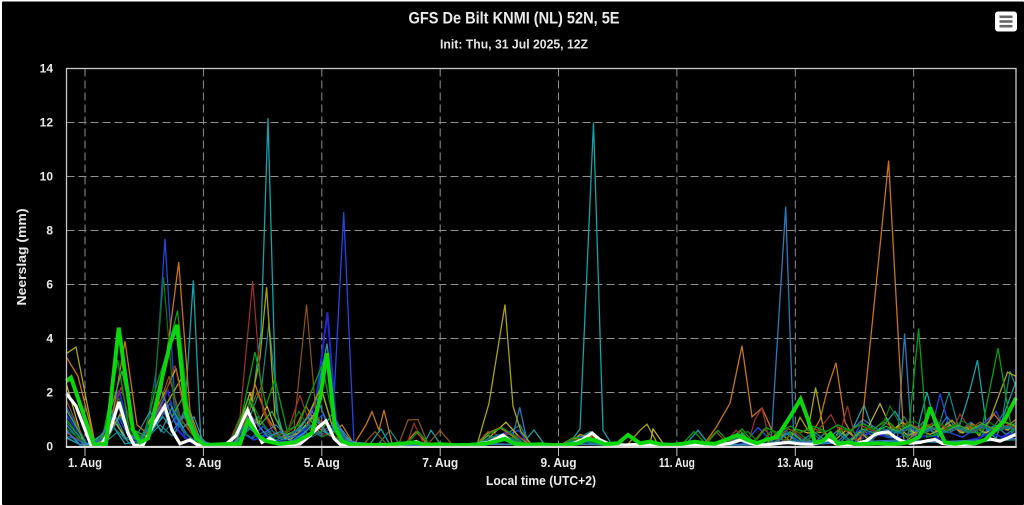  I want to click on svg-text: 3. Aug, so click(203, 462).